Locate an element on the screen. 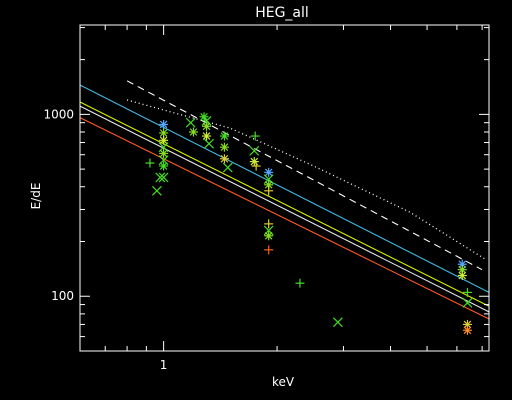  y-axis-label: E/dE is located at coordinates (36, 196).